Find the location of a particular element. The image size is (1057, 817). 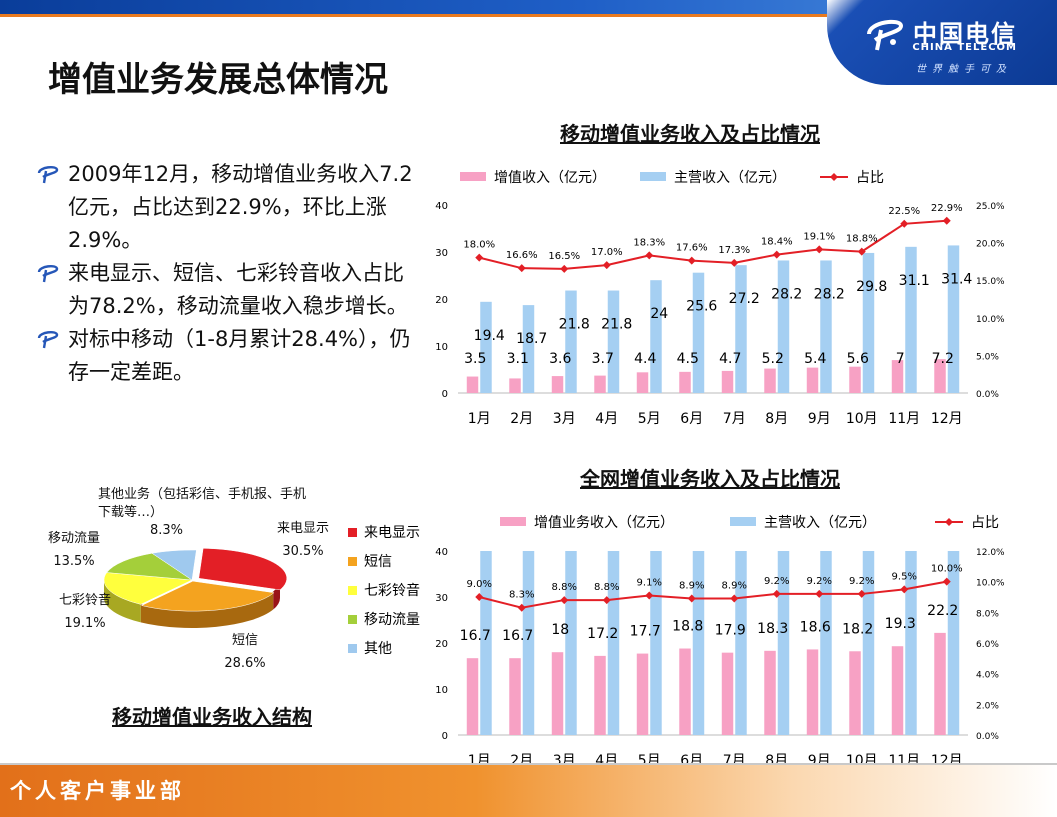

y2-tick-label: 10.0% is located at coordinates (990, 320).